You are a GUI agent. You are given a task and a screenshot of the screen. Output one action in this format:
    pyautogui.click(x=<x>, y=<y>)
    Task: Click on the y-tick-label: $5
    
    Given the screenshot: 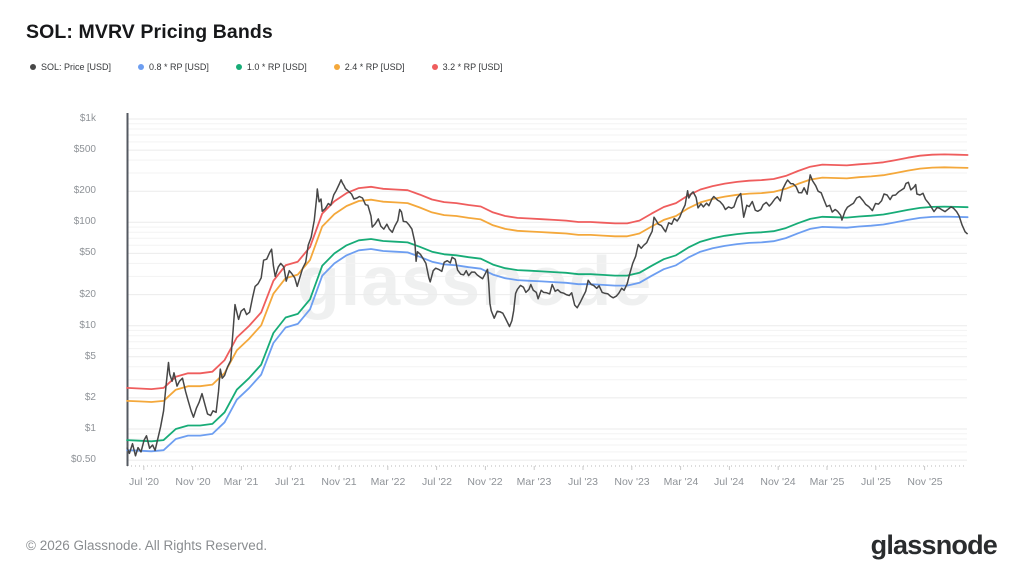 What is the action you would take?
    pyautogui.click(x=90, y=356)
    